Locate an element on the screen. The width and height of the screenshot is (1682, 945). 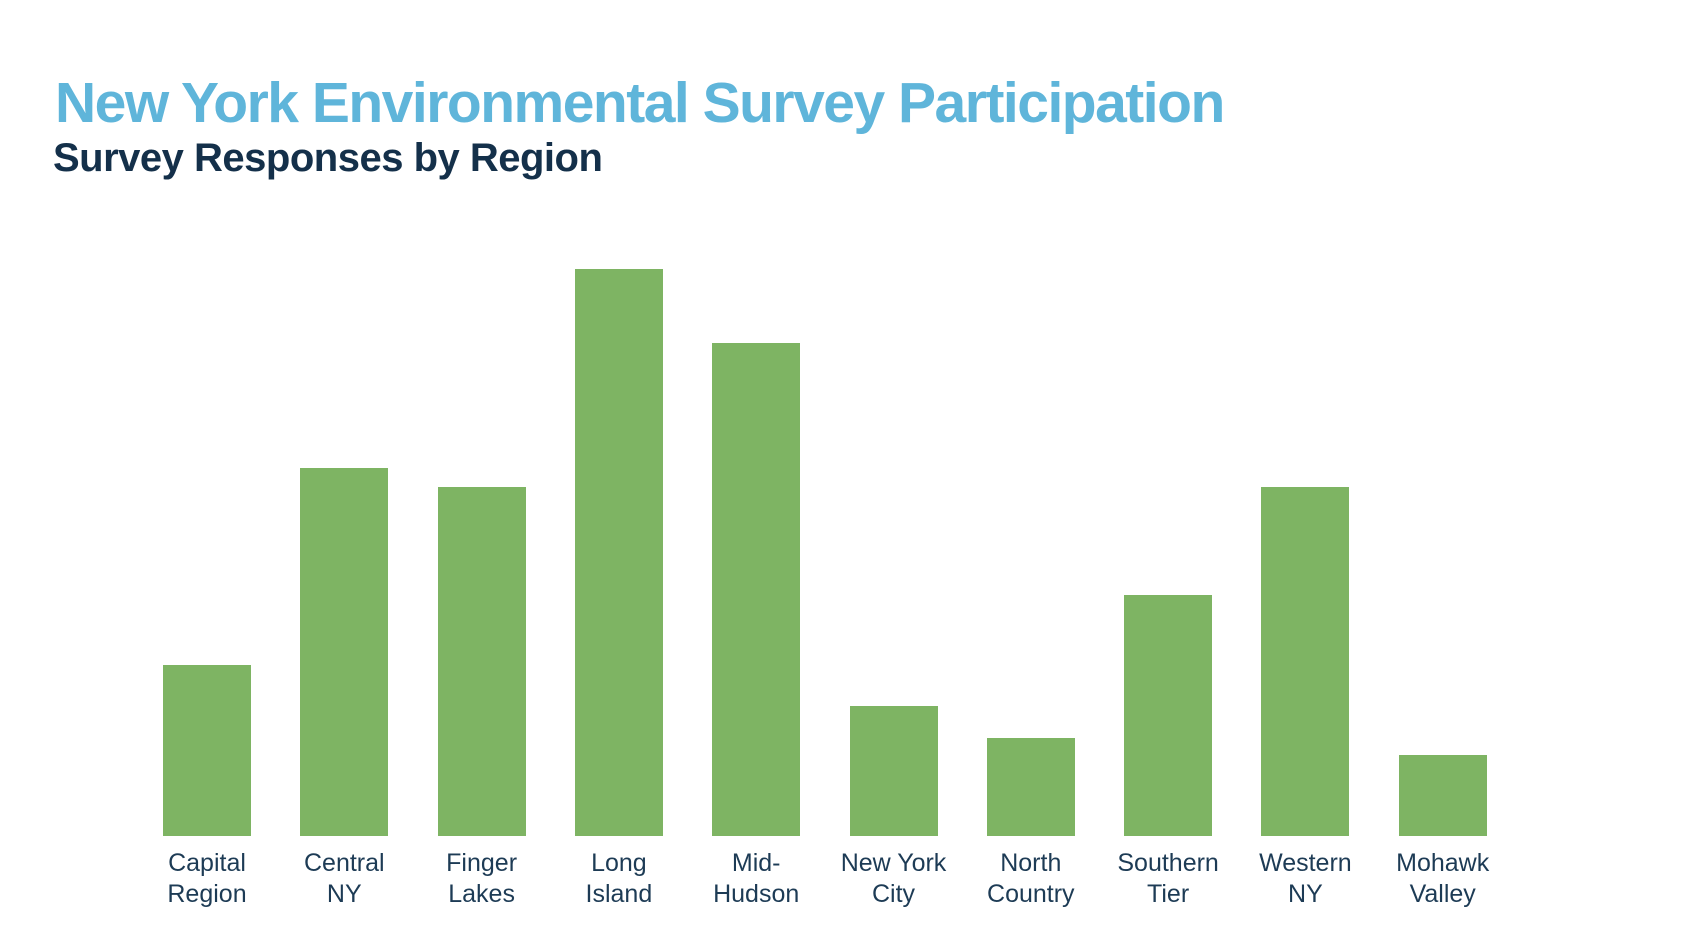
bar-central-ny is located at coordinates (344, 652).